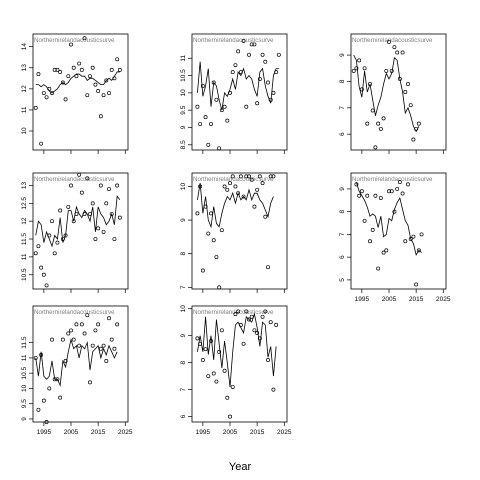 The image size is (480, 480). I want to click on x-tick-label: 1995, so click(44, 432).